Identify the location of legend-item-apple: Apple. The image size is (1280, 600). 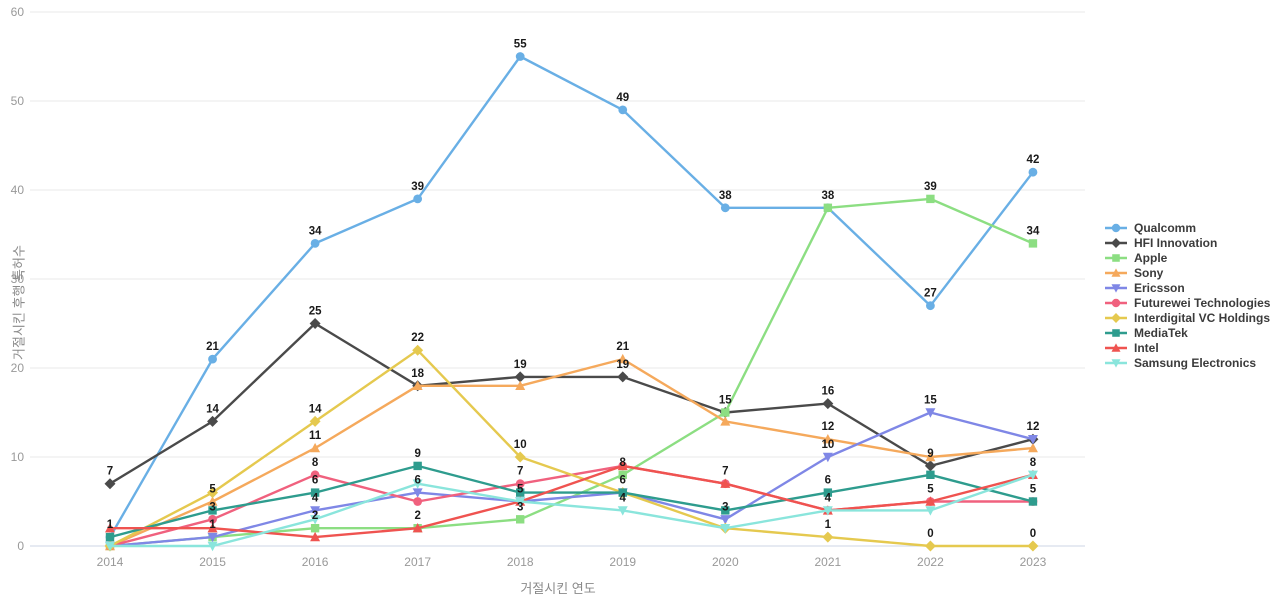
(1187, 258).